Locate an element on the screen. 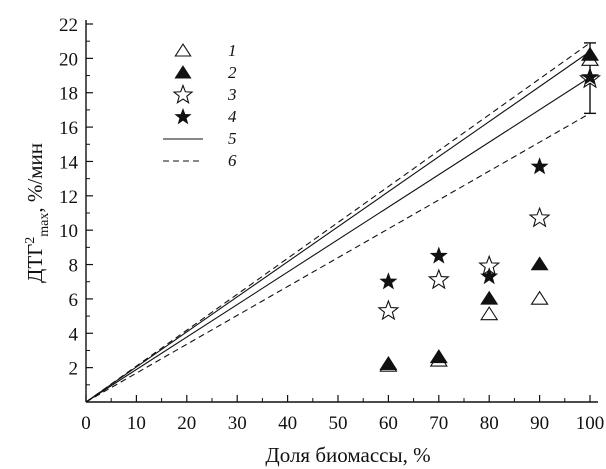 Image resolution: width=606 pixels, height=469 pixels. y-tick-label: 14 is located at coordinates (69, 162).